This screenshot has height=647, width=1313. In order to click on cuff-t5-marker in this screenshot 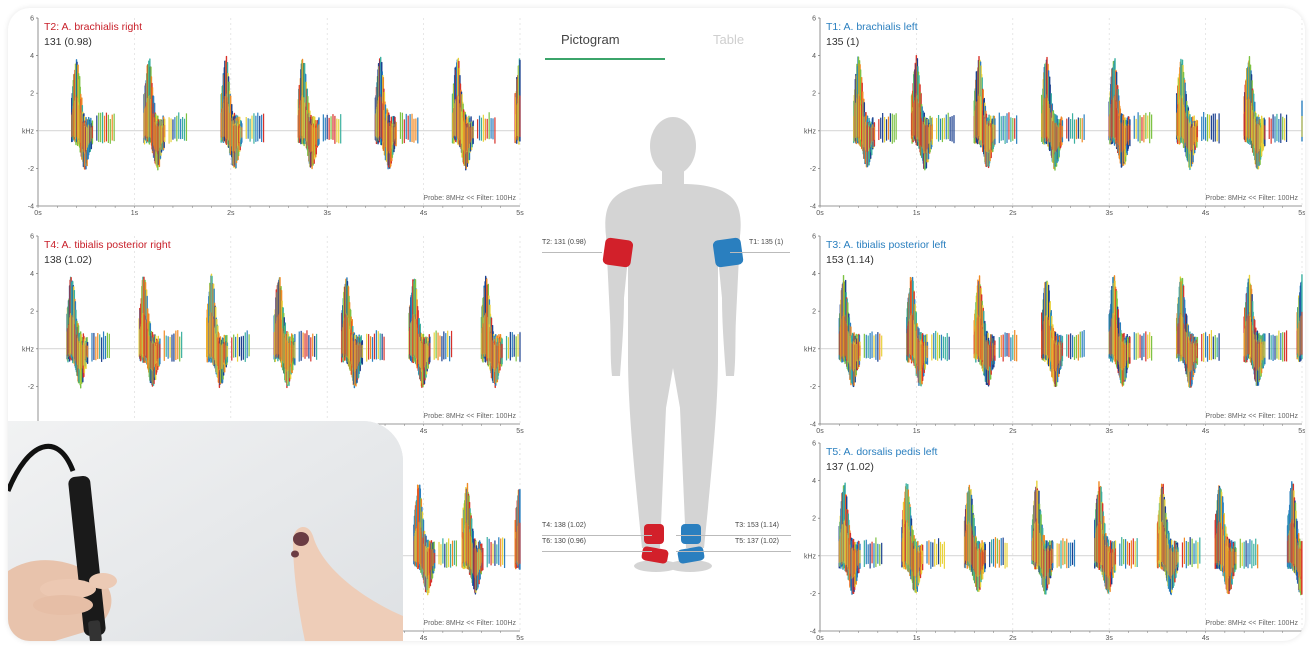, I will do `click(691, 555)`.